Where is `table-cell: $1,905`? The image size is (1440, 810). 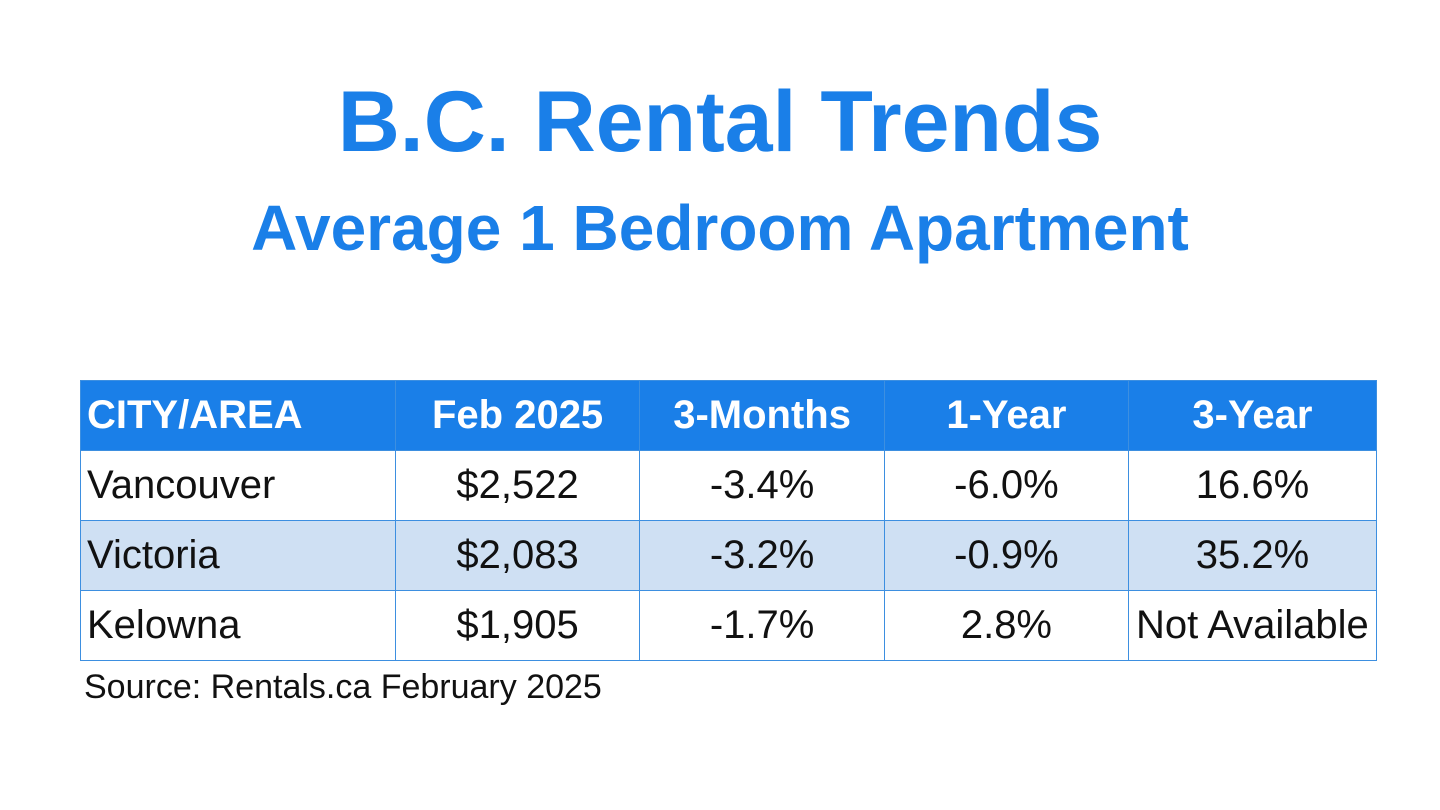 table-cell: $1,905 is located at coordinates (517, 625).